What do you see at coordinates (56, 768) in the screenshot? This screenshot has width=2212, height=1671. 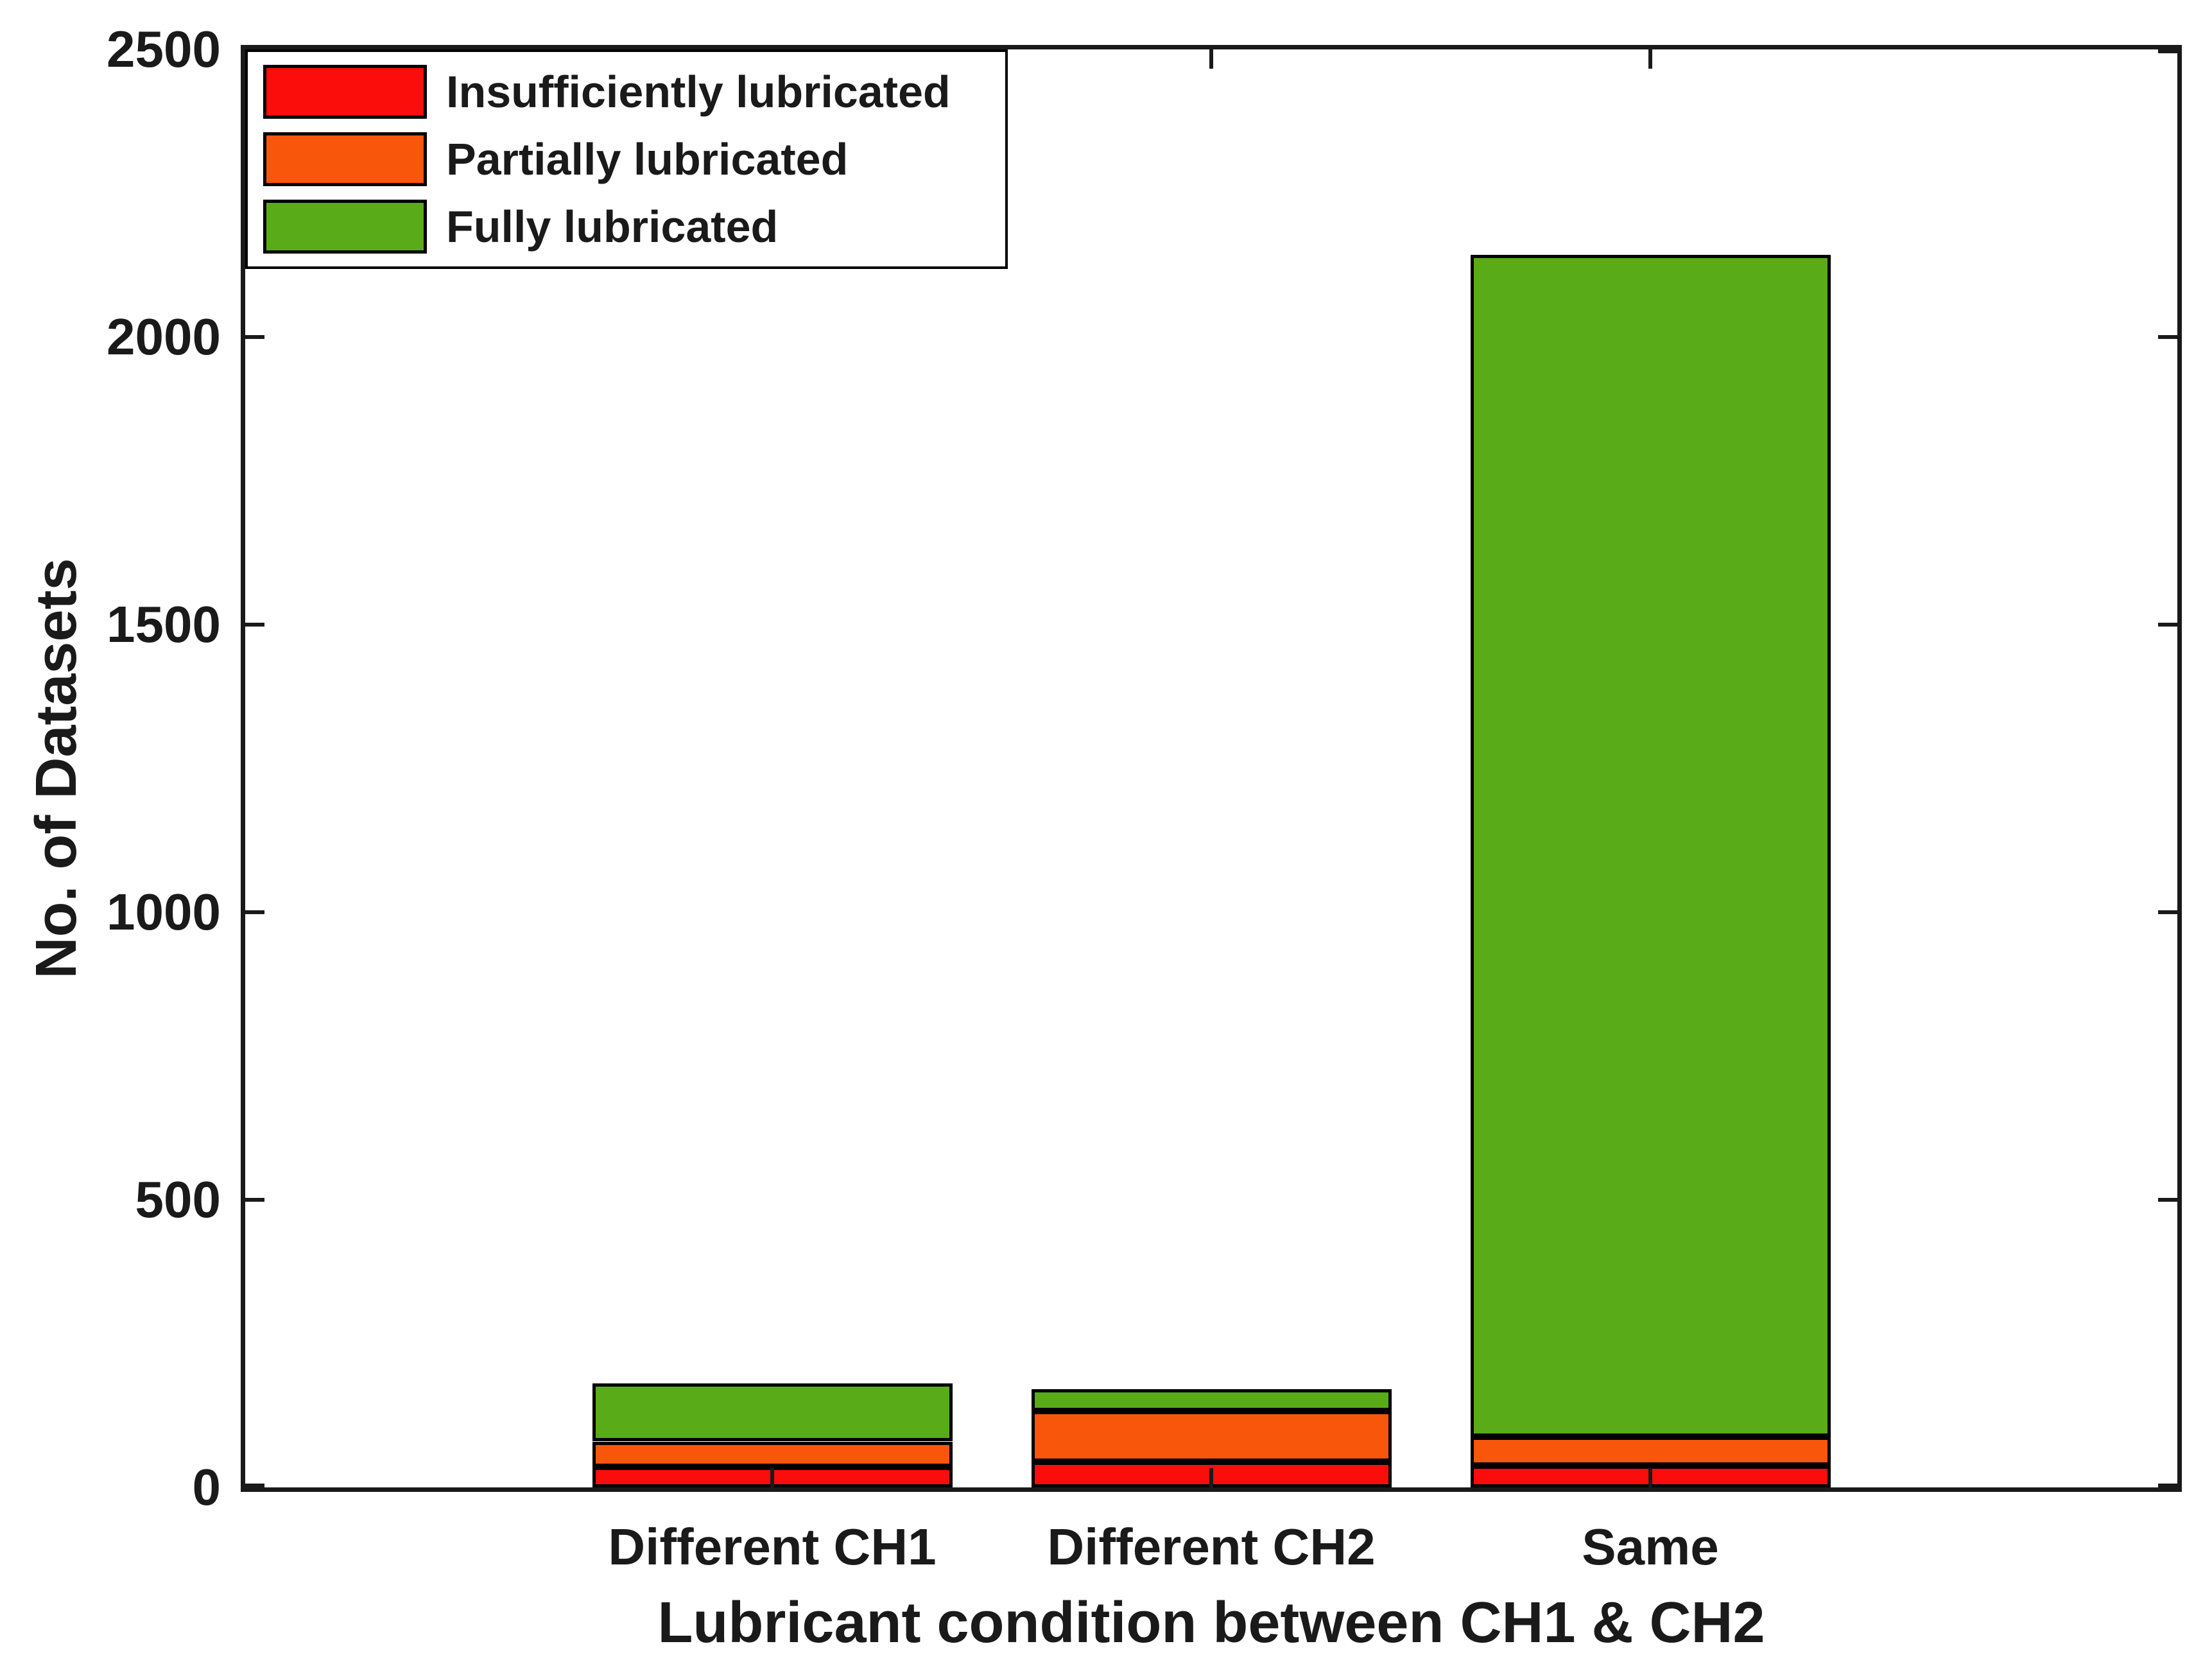 I see `y-axis-label: No. of Datasets` at bounding box center [56, 768].